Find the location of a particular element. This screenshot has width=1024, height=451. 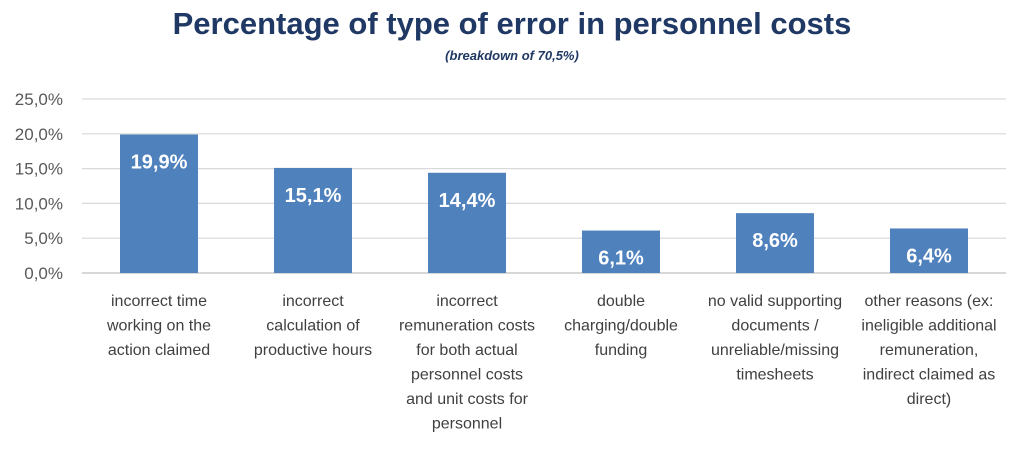

category-label-line: working on the is located at coordinates (158, 326).